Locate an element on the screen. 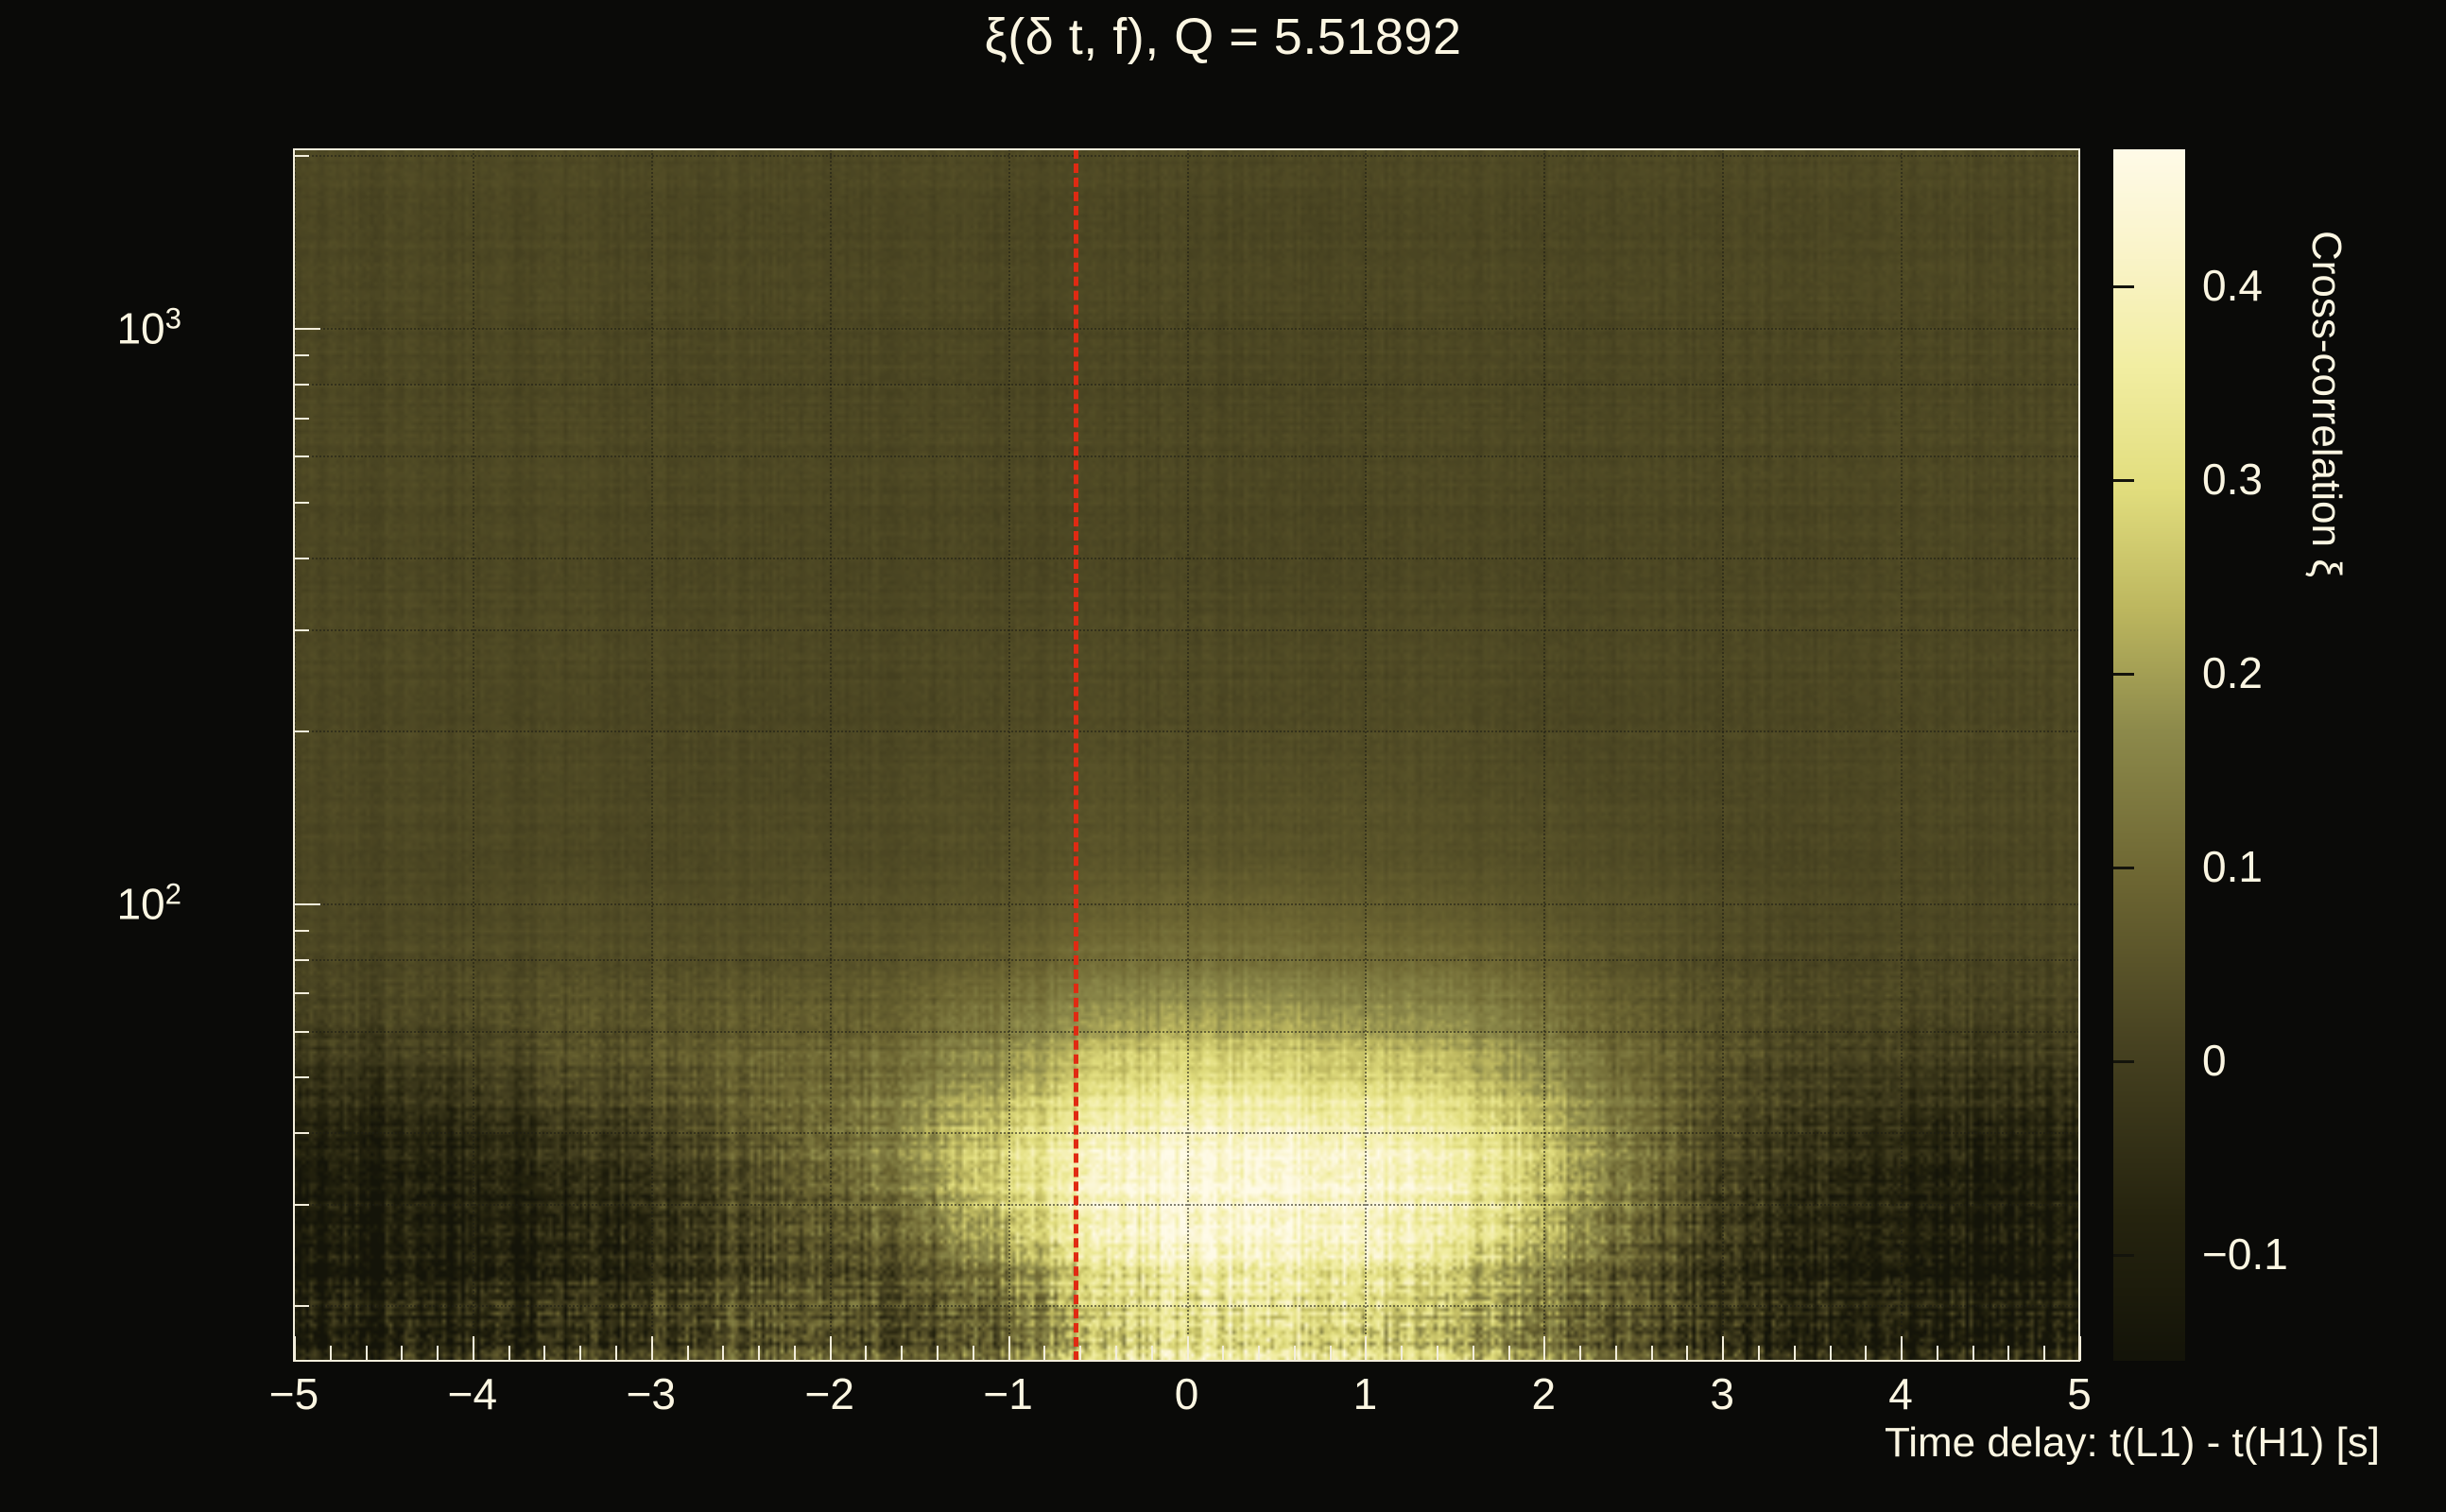 This screenshot has height=1512, width=2446. x-axis-tick-label: 0 is located at coordinates (1186, 1393).